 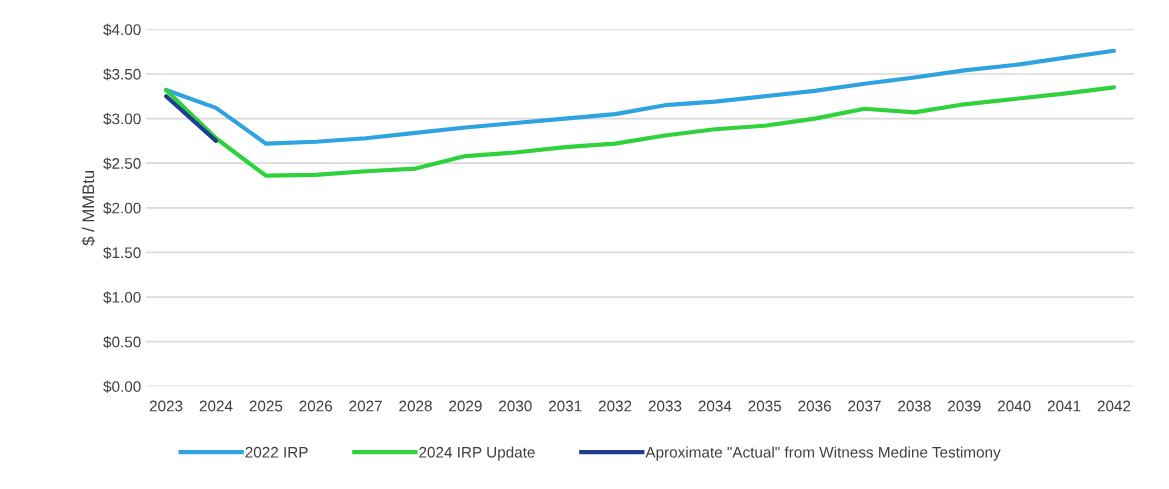 What do you see at coordinates (266, 406) in the screenshot?
I see `x-tick-label: 2025` at bounding box center [266, 406].